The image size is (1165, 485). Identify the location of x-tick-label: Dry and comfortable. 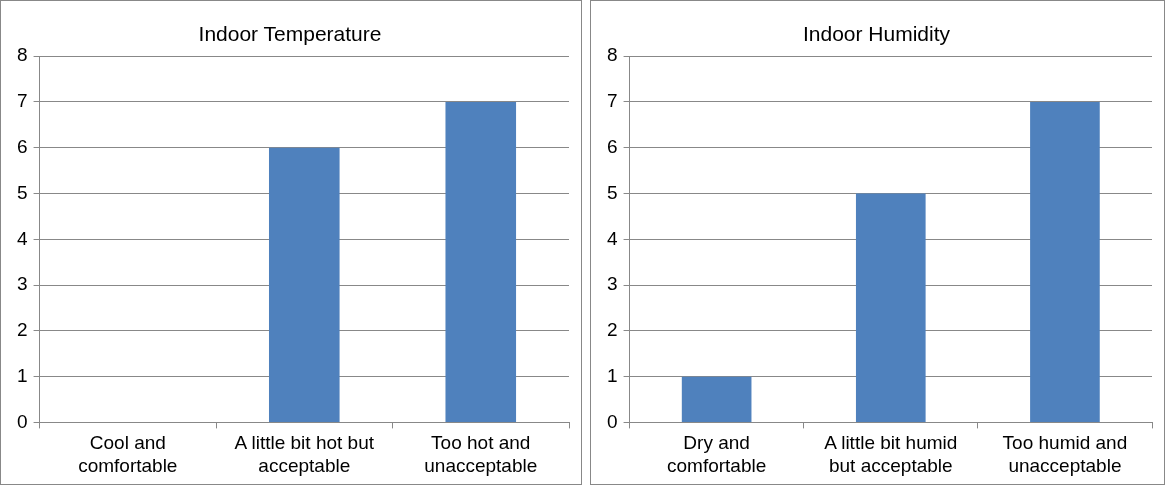
(717, 454).